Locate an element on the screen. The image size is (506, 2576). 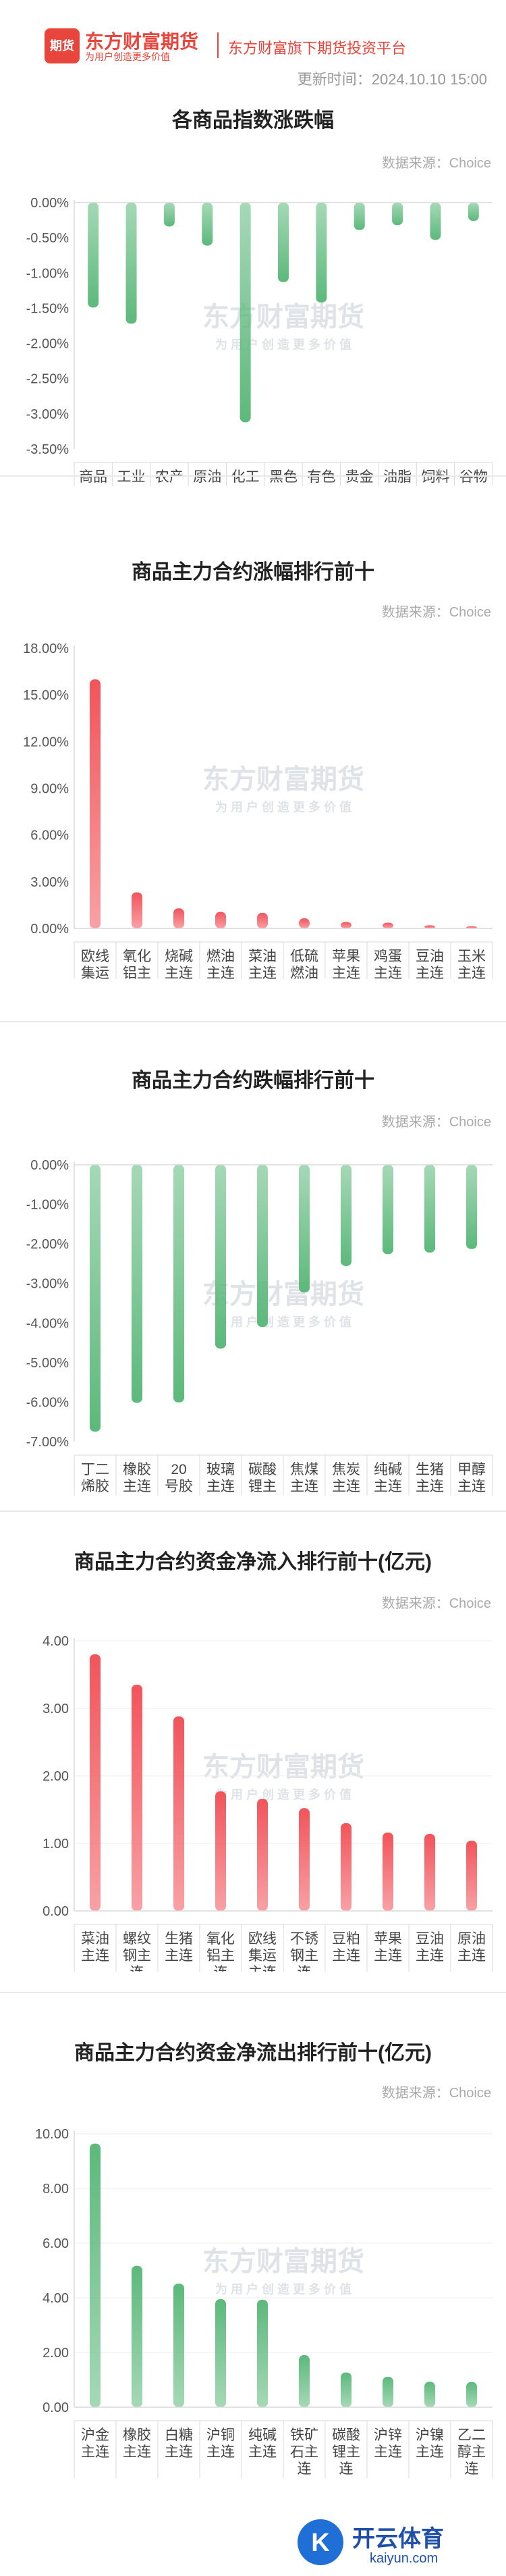
y-tick-label: -3.00% is located at coordinates (47, 1284).